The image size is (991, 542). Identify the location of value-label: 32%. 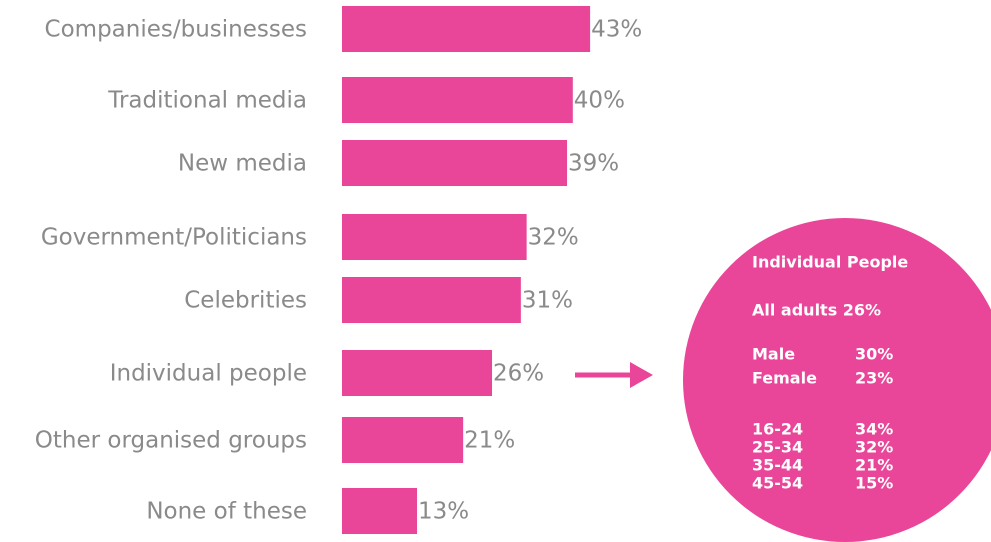
(553, 238).